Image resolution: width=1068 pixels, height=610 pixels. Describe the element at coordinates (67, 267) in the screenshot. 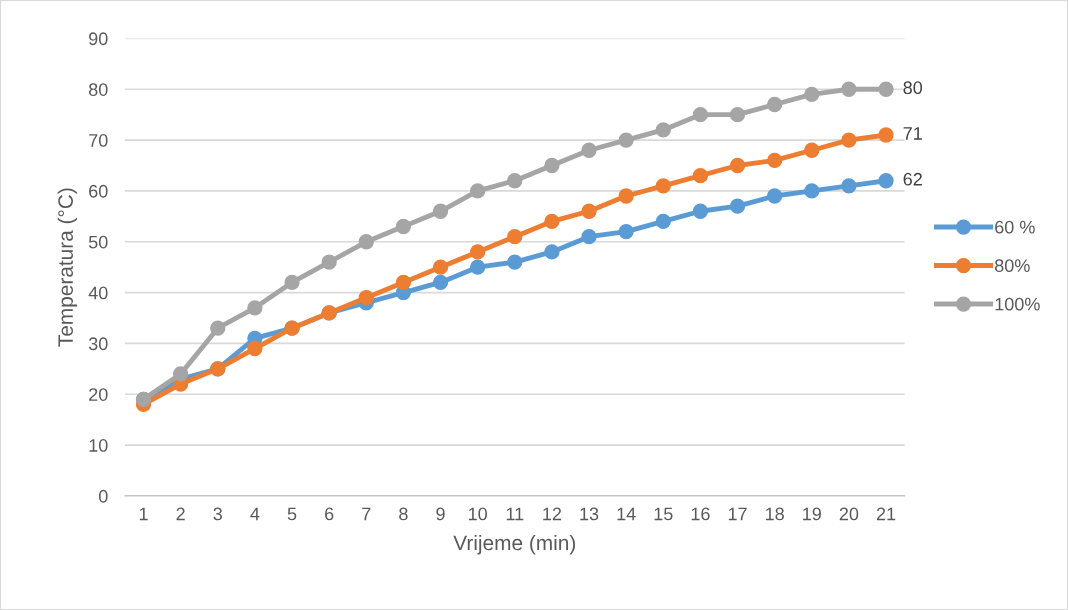

I see `y-axis-title: Temperatura (°C)` at that location.